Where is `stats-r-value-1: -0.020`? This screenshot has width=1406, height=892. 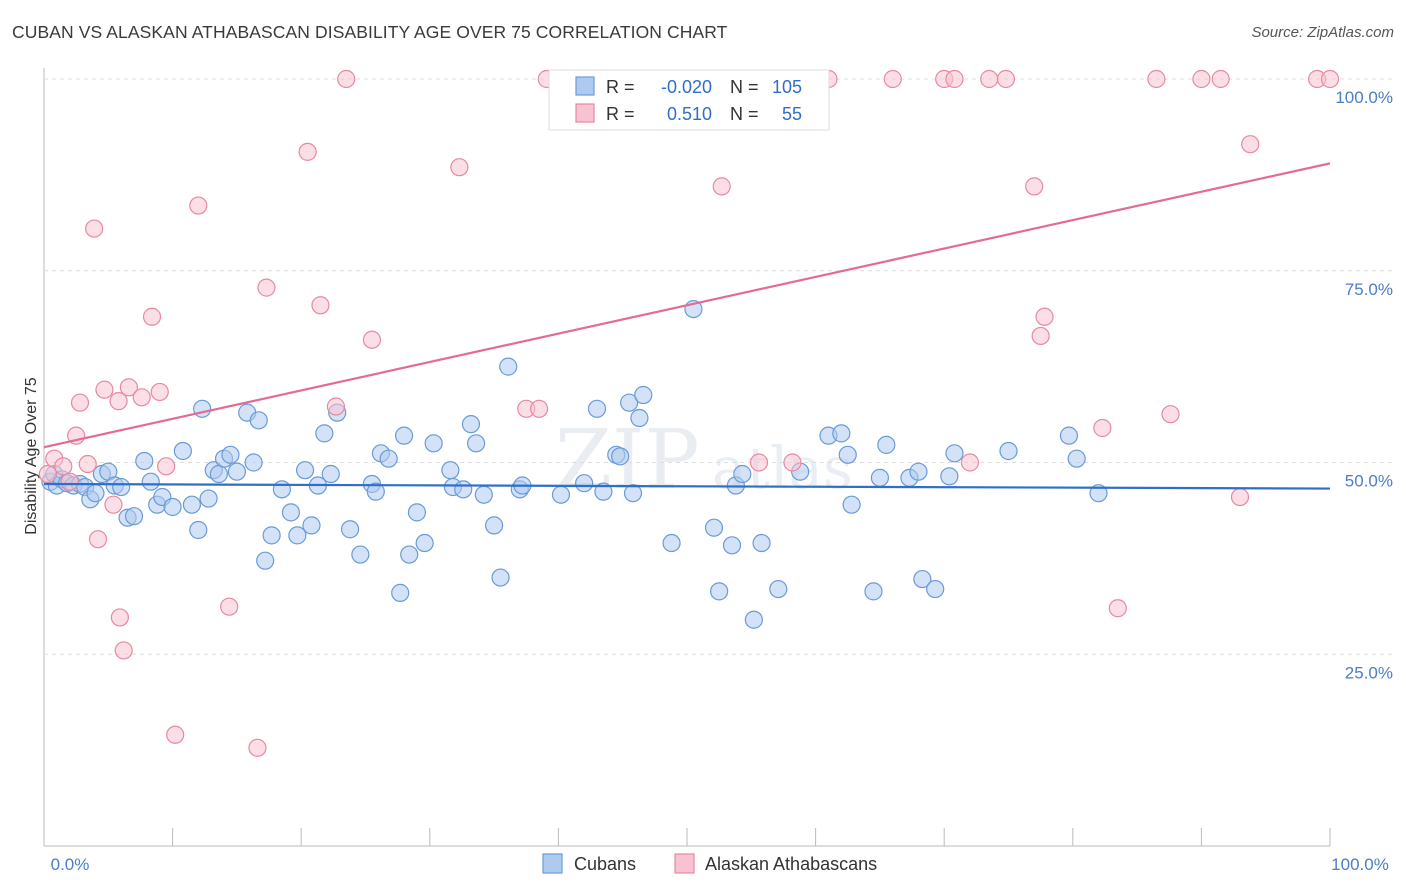
stats-r-value-1: -0.020 is located at coordinates (686, 87).